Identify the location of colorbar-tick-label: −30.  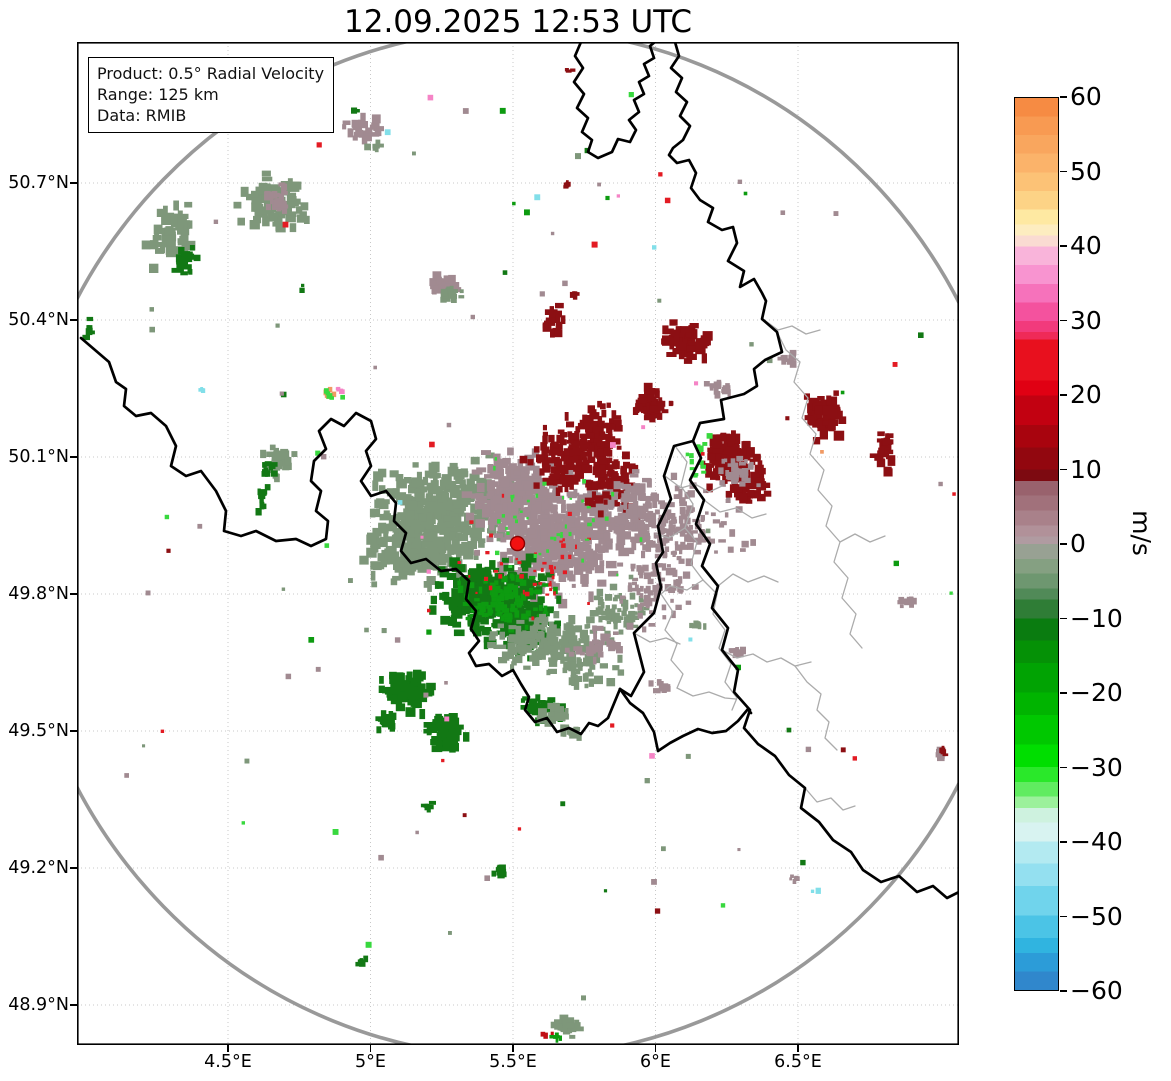
(1096, 767).